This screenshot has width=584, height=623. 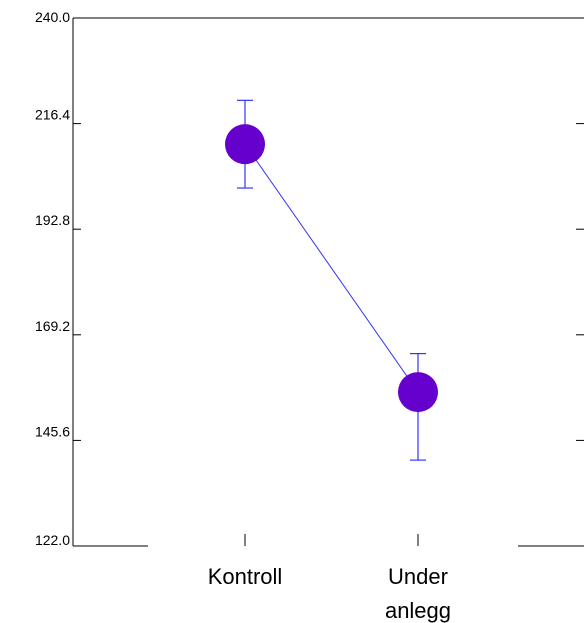 I want to click on y-tick-label: 145.6, so click(x=52, y=431).